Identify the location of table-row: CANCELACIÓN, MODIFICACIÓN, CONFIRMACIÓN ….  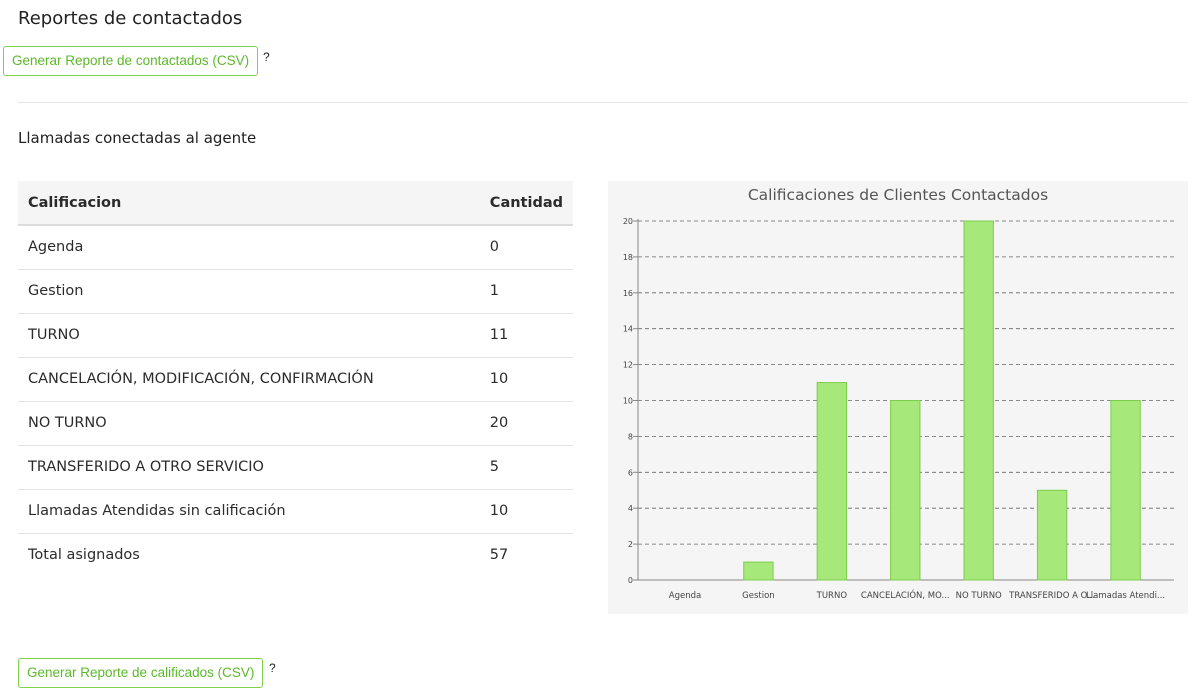
(295, 379).